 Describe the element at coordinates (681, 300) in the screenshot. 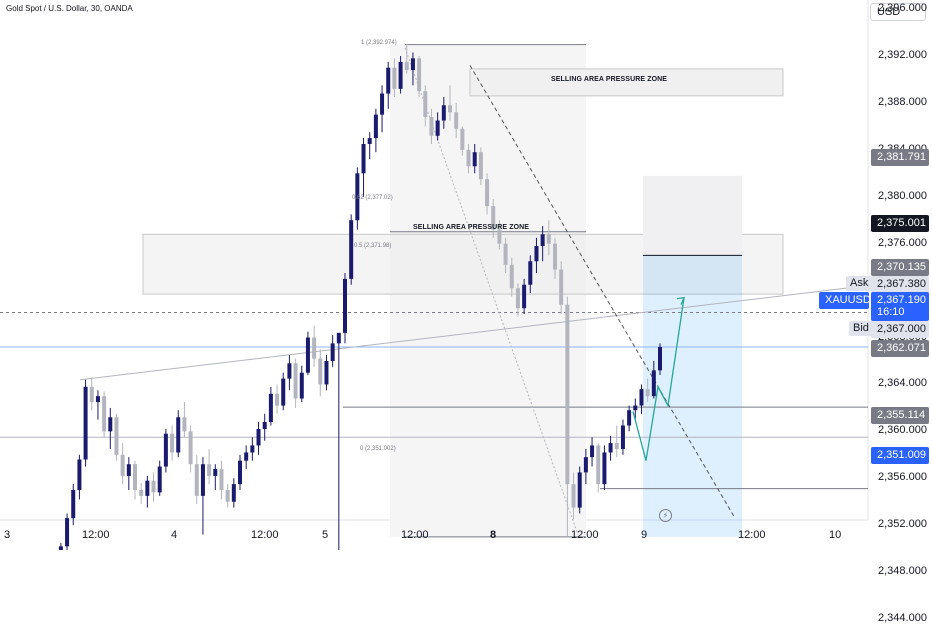

I see `forecast-arrowhead` at that location.